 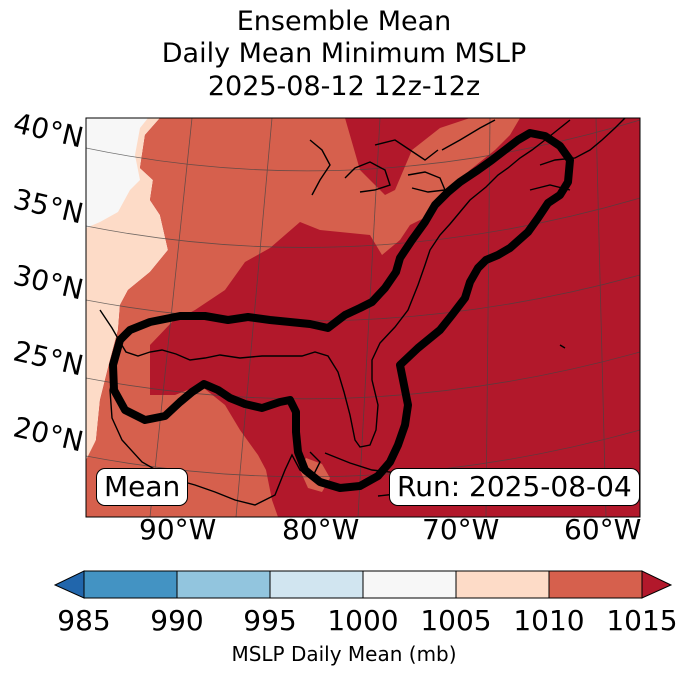 I want to click on title-line-2: Daily Mean Minimum MSLP, so click(x=344, y=53).